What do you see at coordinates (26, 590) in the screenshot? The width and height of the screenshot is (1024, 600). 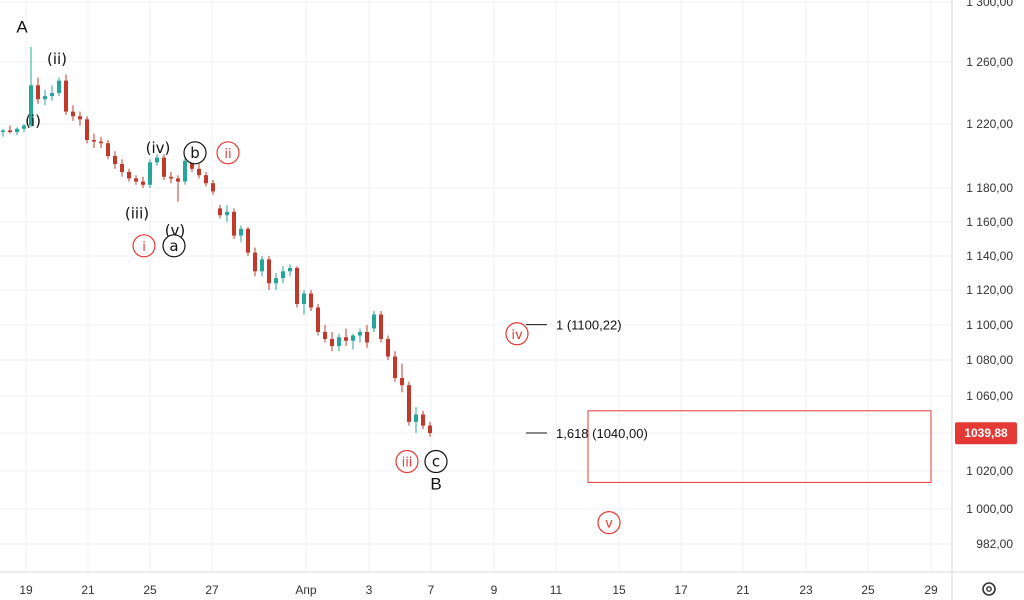 I see `x-tick-label: 19` at bounding box center [26, 590].